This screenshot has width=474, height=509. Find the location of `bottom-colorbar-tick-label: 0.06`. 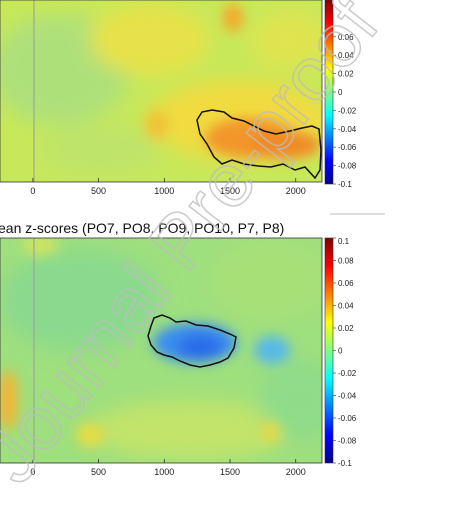

bottom-colorbar-tick-label: 0.06 is located at coordinates (346, 283).